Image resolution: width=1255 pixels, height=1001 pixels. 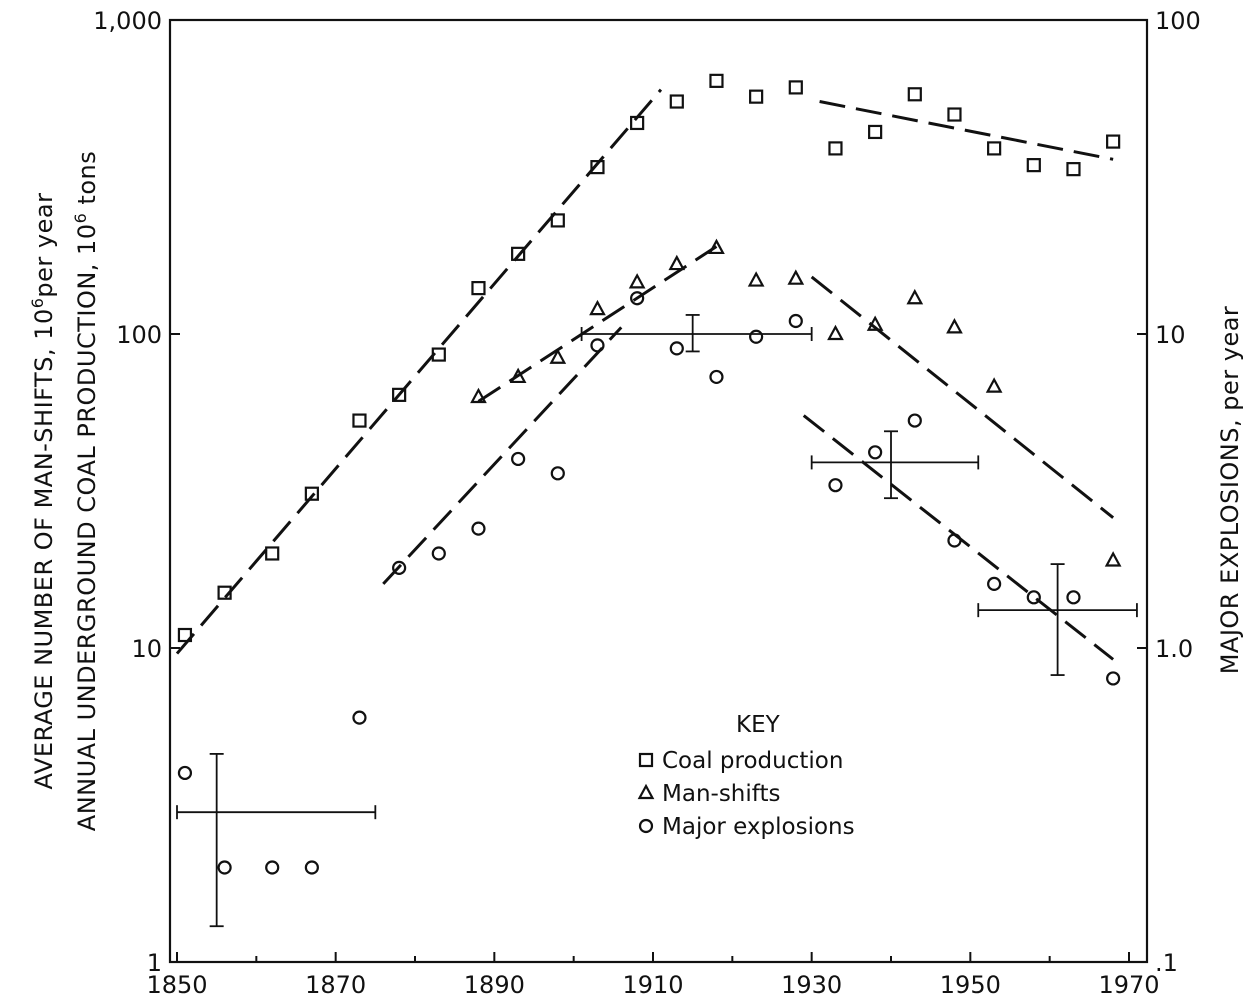 What do you see at coordinates (127, 492) in the screenshot?
I see `y-left-tick-labels: 1 10 100 1,000` at bounding box center [127, 492].